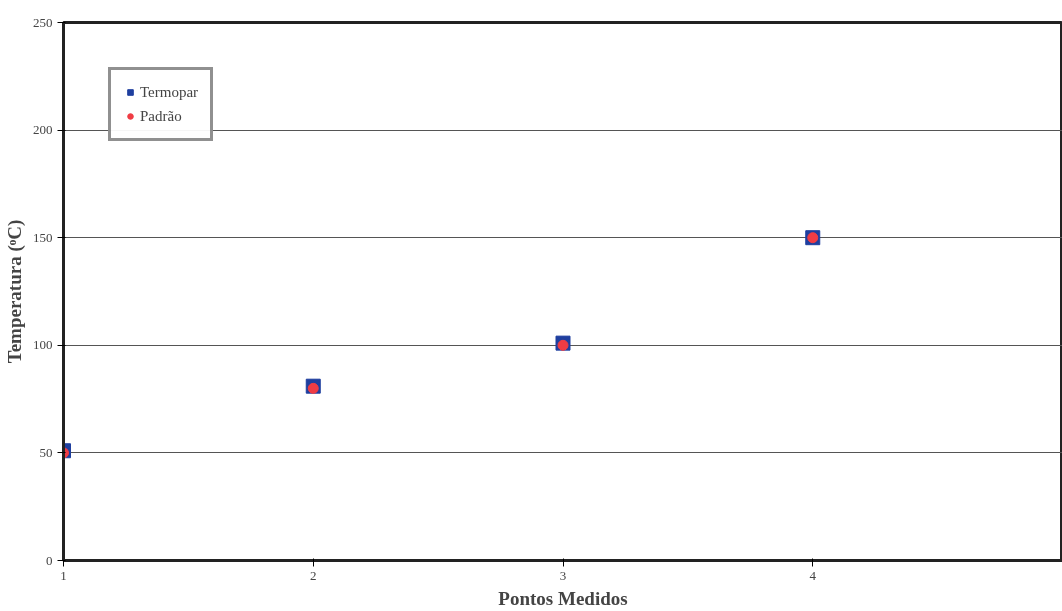 The image size is (1062, 611). Describe the element at coordinates (563, 598) in the screenshot. I see `x-axis-title: Pontos Medidos` at that location.